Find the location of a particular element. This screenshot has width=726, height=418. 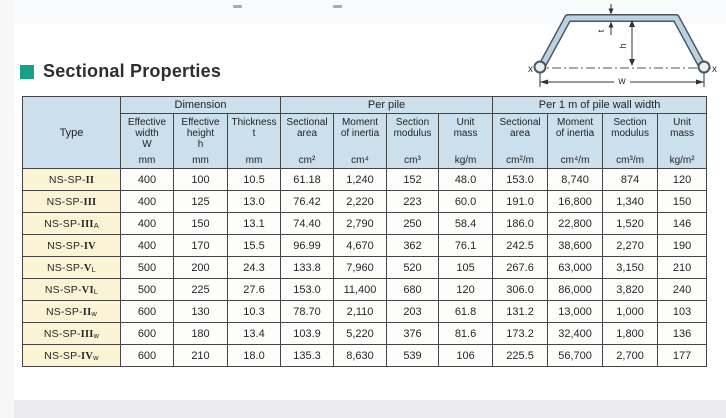

type-cell: NS-SP-III is located at coordinates (71, 201).